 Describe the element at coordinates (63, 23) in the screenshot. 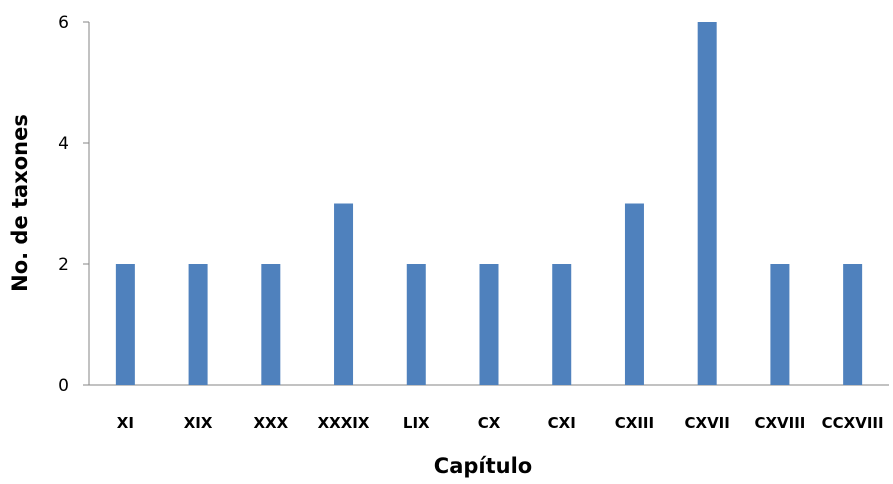

I see `y-tick-label: 6` at that location.